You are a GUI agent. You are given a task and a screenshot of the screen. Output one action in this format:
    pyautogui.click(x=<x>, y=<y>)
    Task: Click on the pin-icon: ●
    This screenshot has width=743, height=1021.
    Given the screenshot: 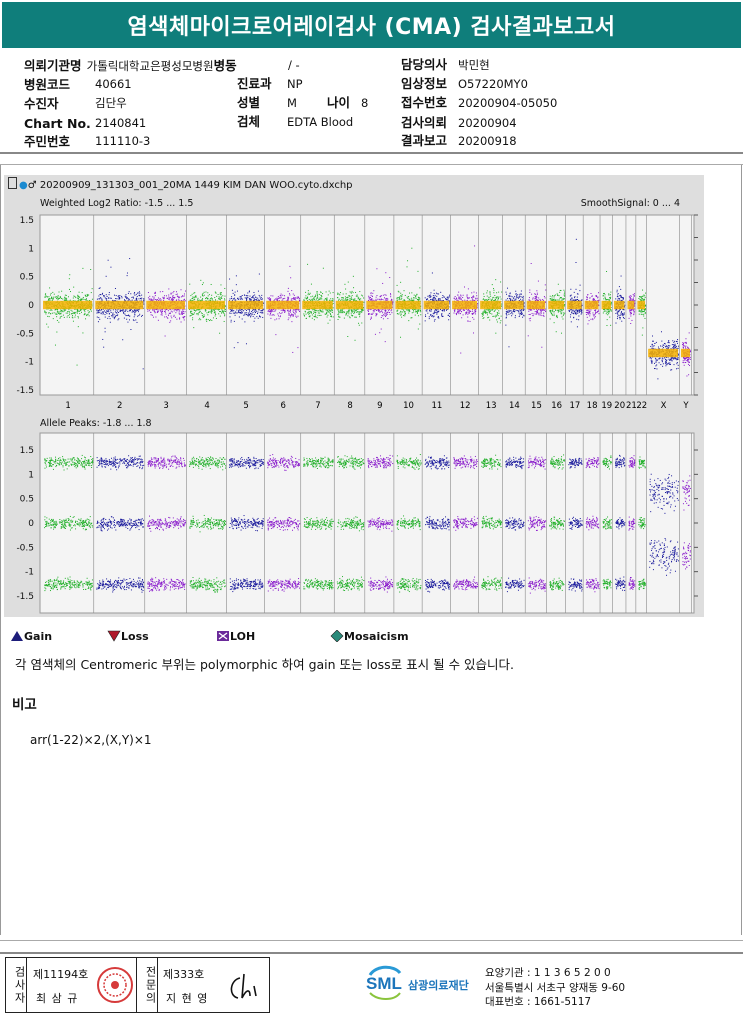 What is the action you would take?
    pyautogui.click(x=23, y=185)
    